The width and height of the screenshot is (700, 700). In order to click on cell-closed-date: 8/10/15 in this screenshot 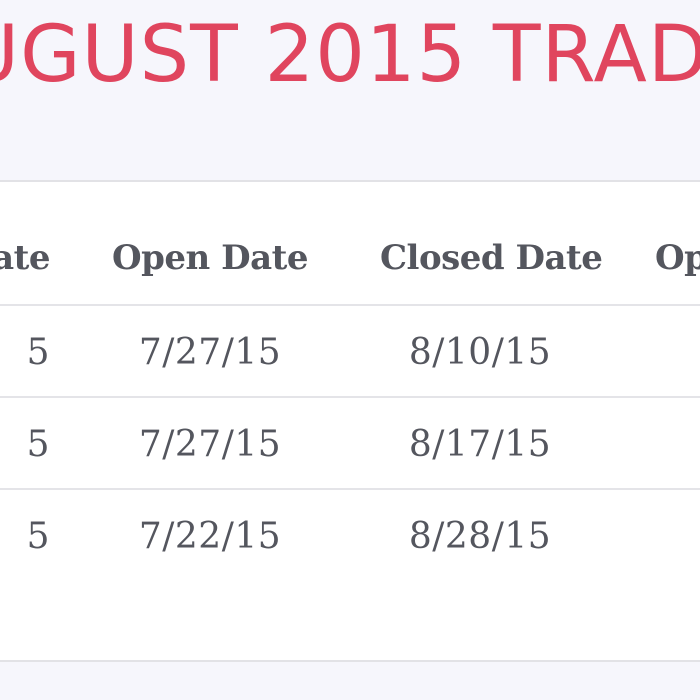, I will do `click(480, 352)`.